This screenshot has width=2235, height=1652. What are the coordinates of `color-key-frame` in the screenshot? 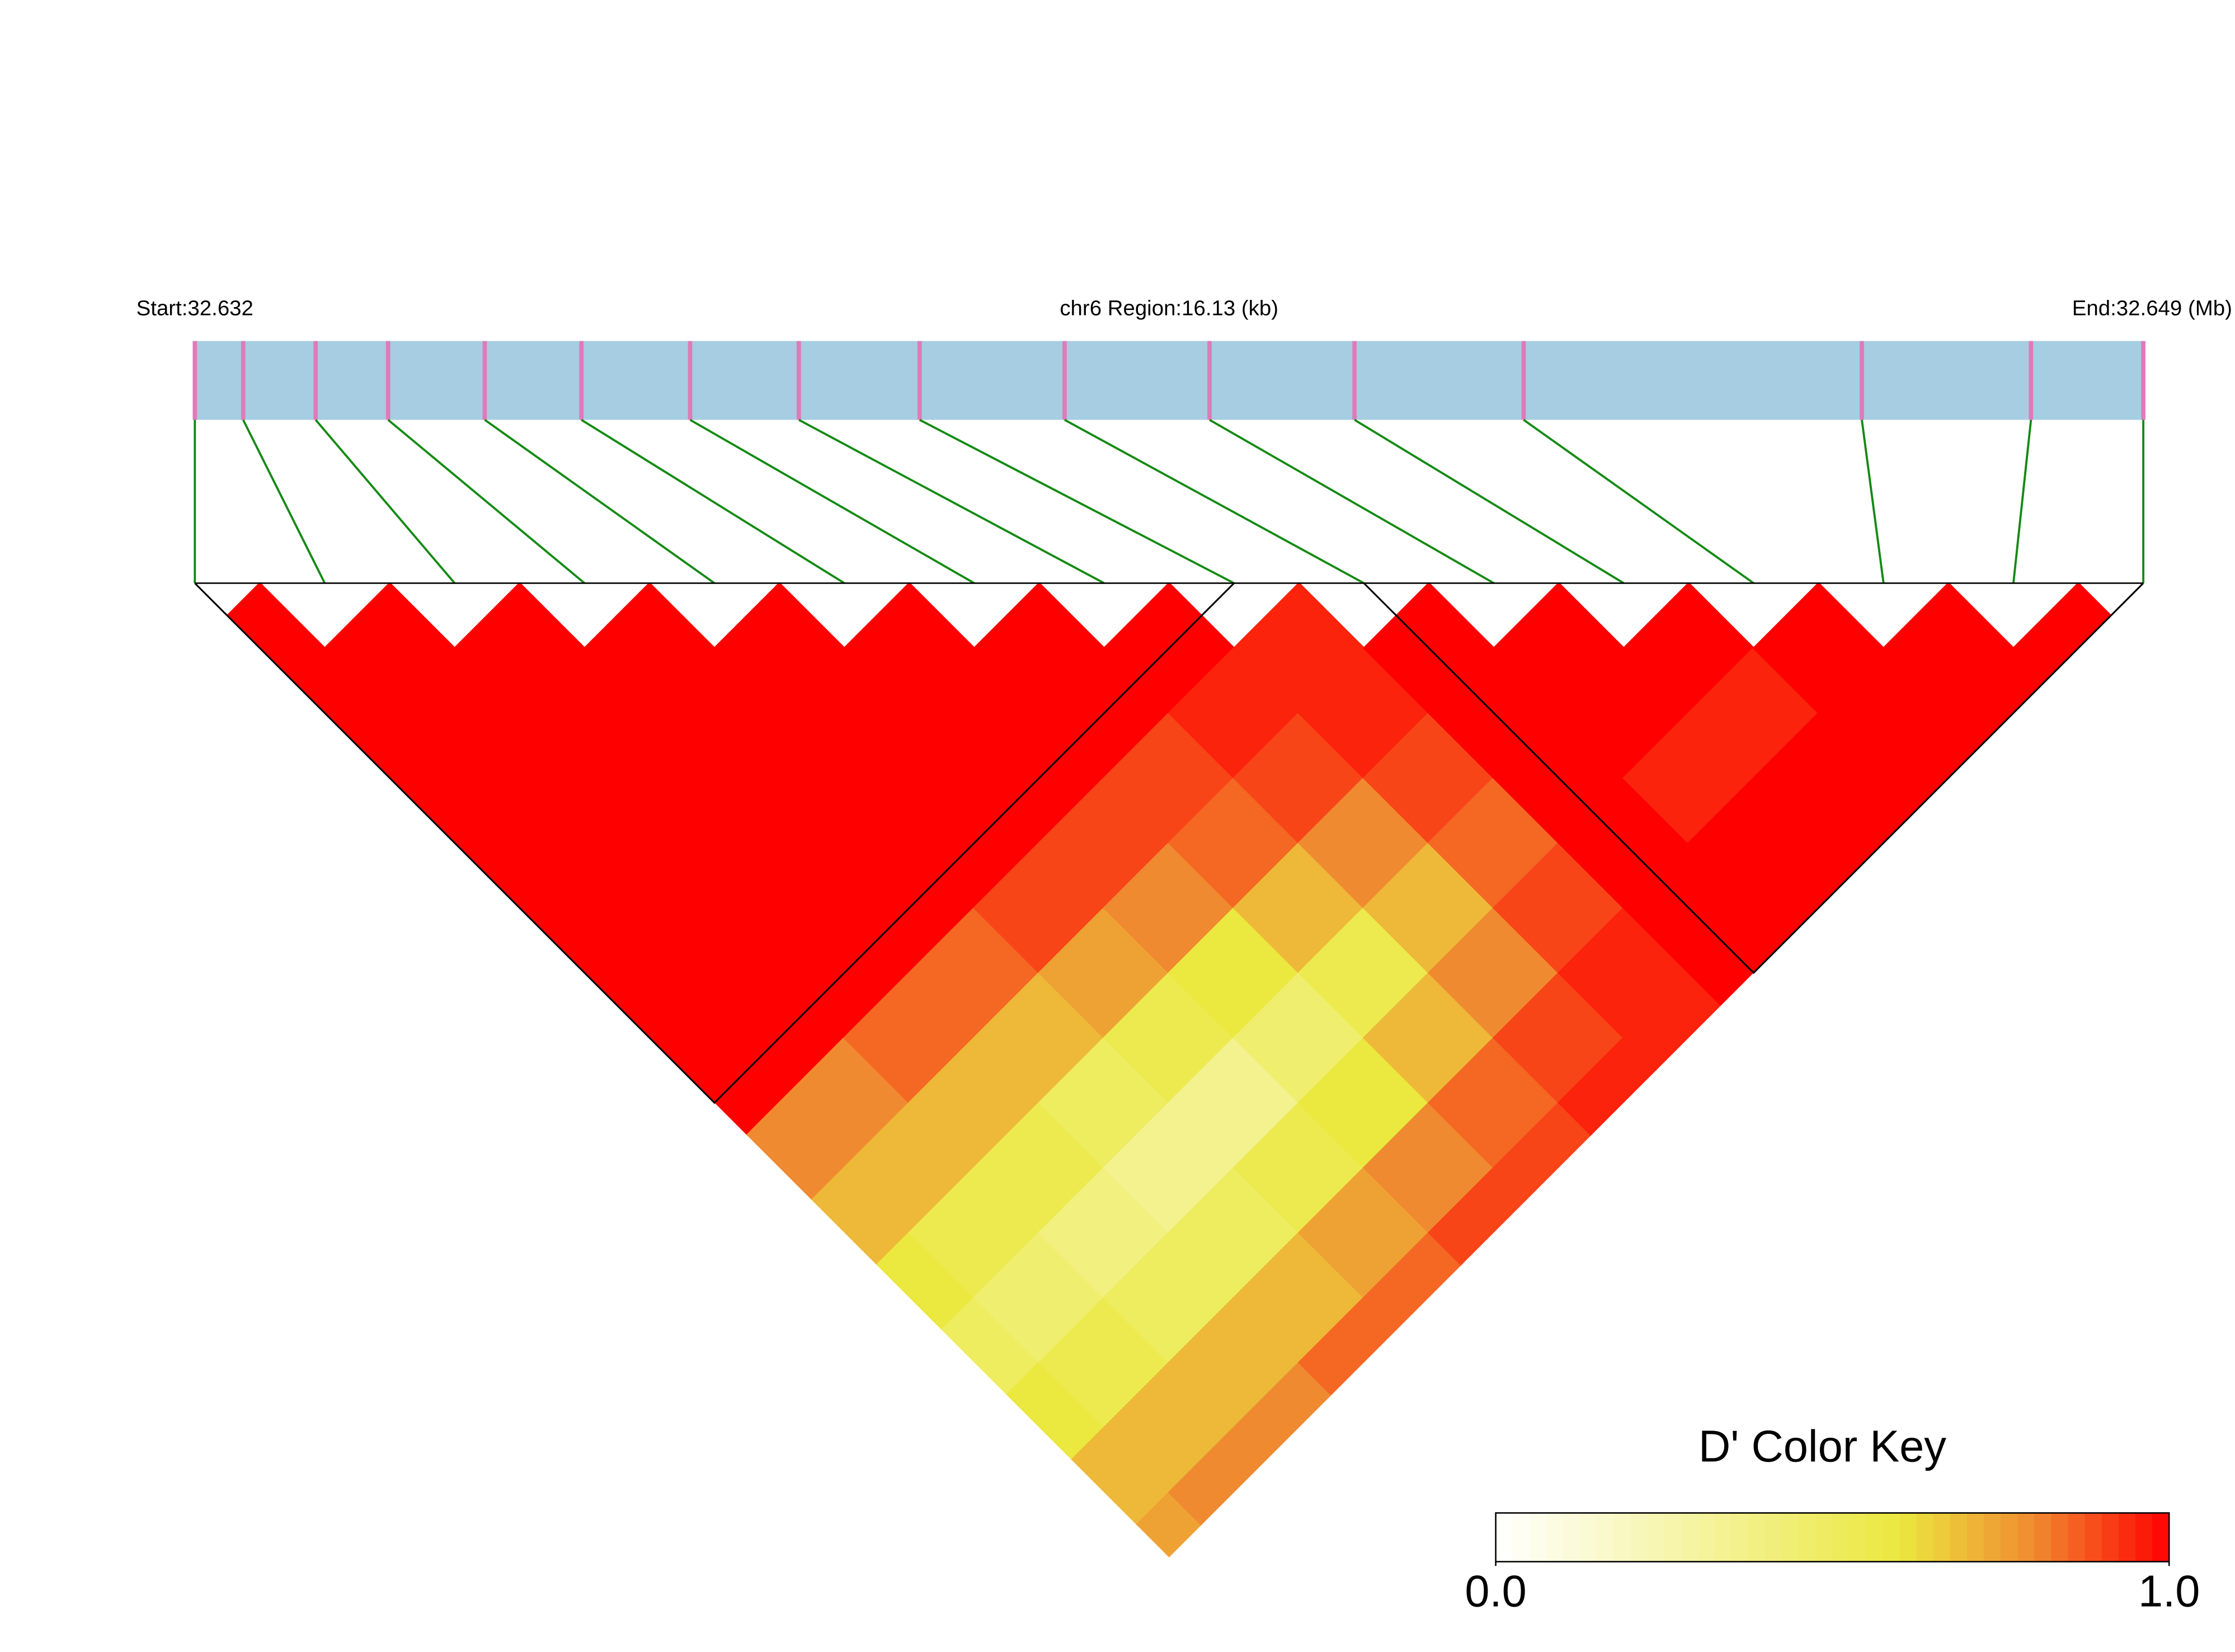 It's located at (1832, 1537).